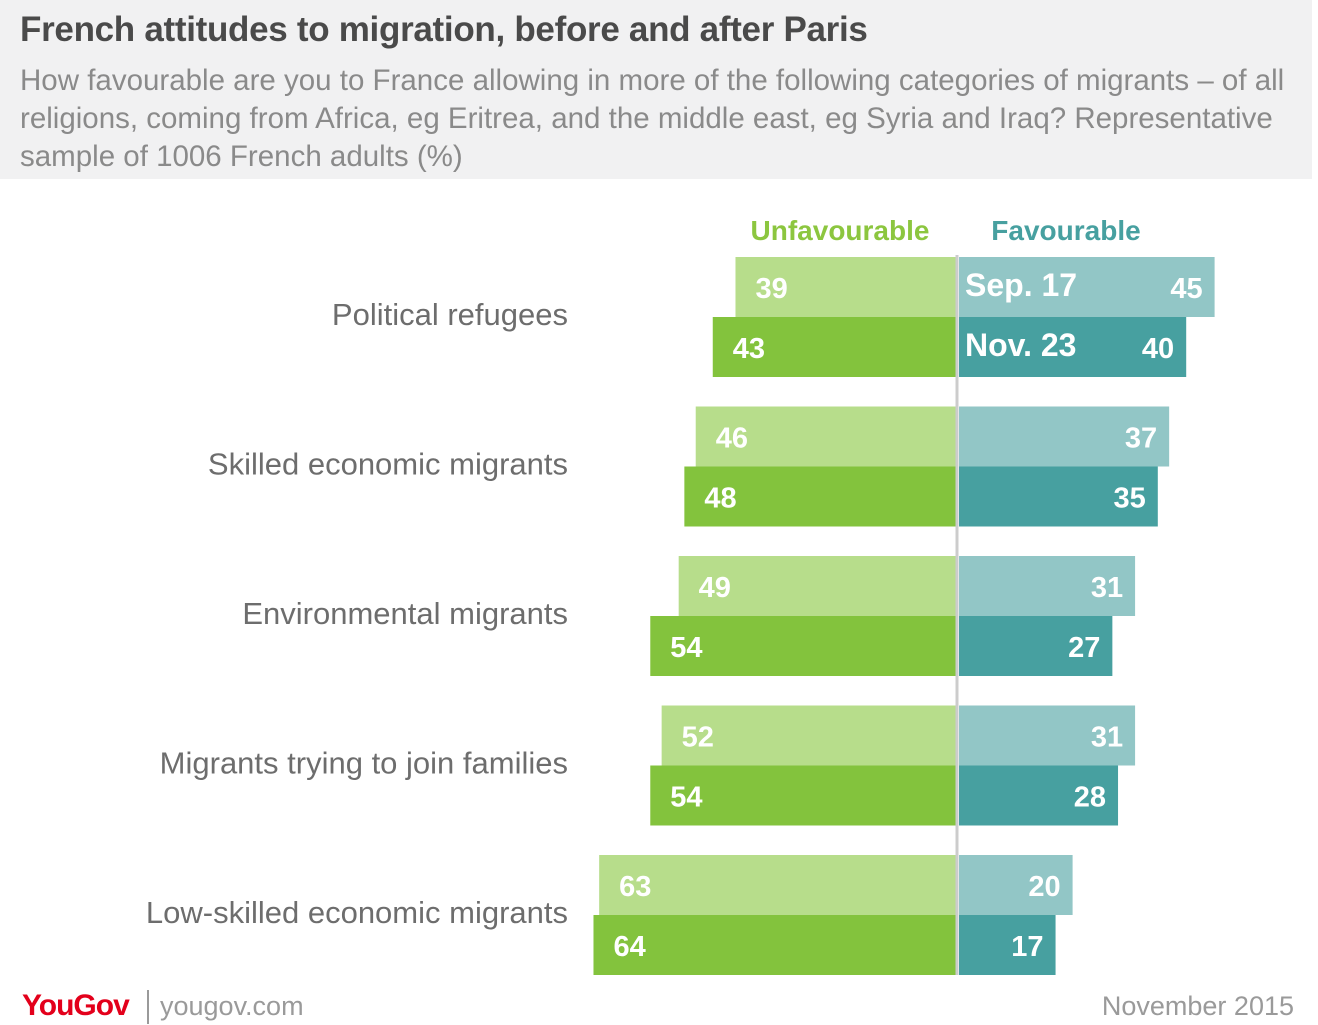 The width and height of the screenshot is (1318, 1025). What do you see at coordinates (405, 613) in the screenshot?
I see `category-label: Environmental migrants` at bounding box center [405, 613].